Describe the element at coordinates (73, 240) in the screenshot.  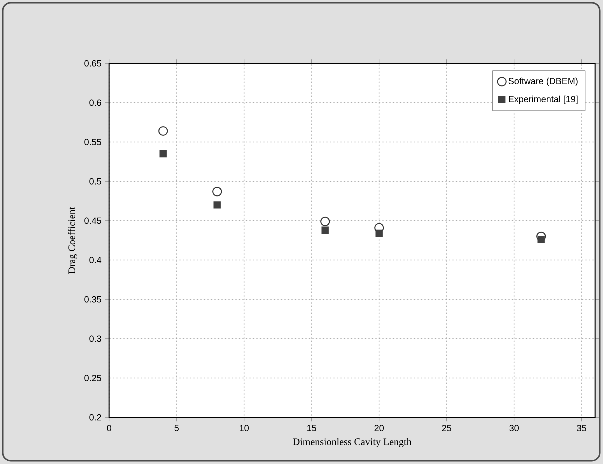
I see `y-axis-title: Drag Coefficient` at that location.